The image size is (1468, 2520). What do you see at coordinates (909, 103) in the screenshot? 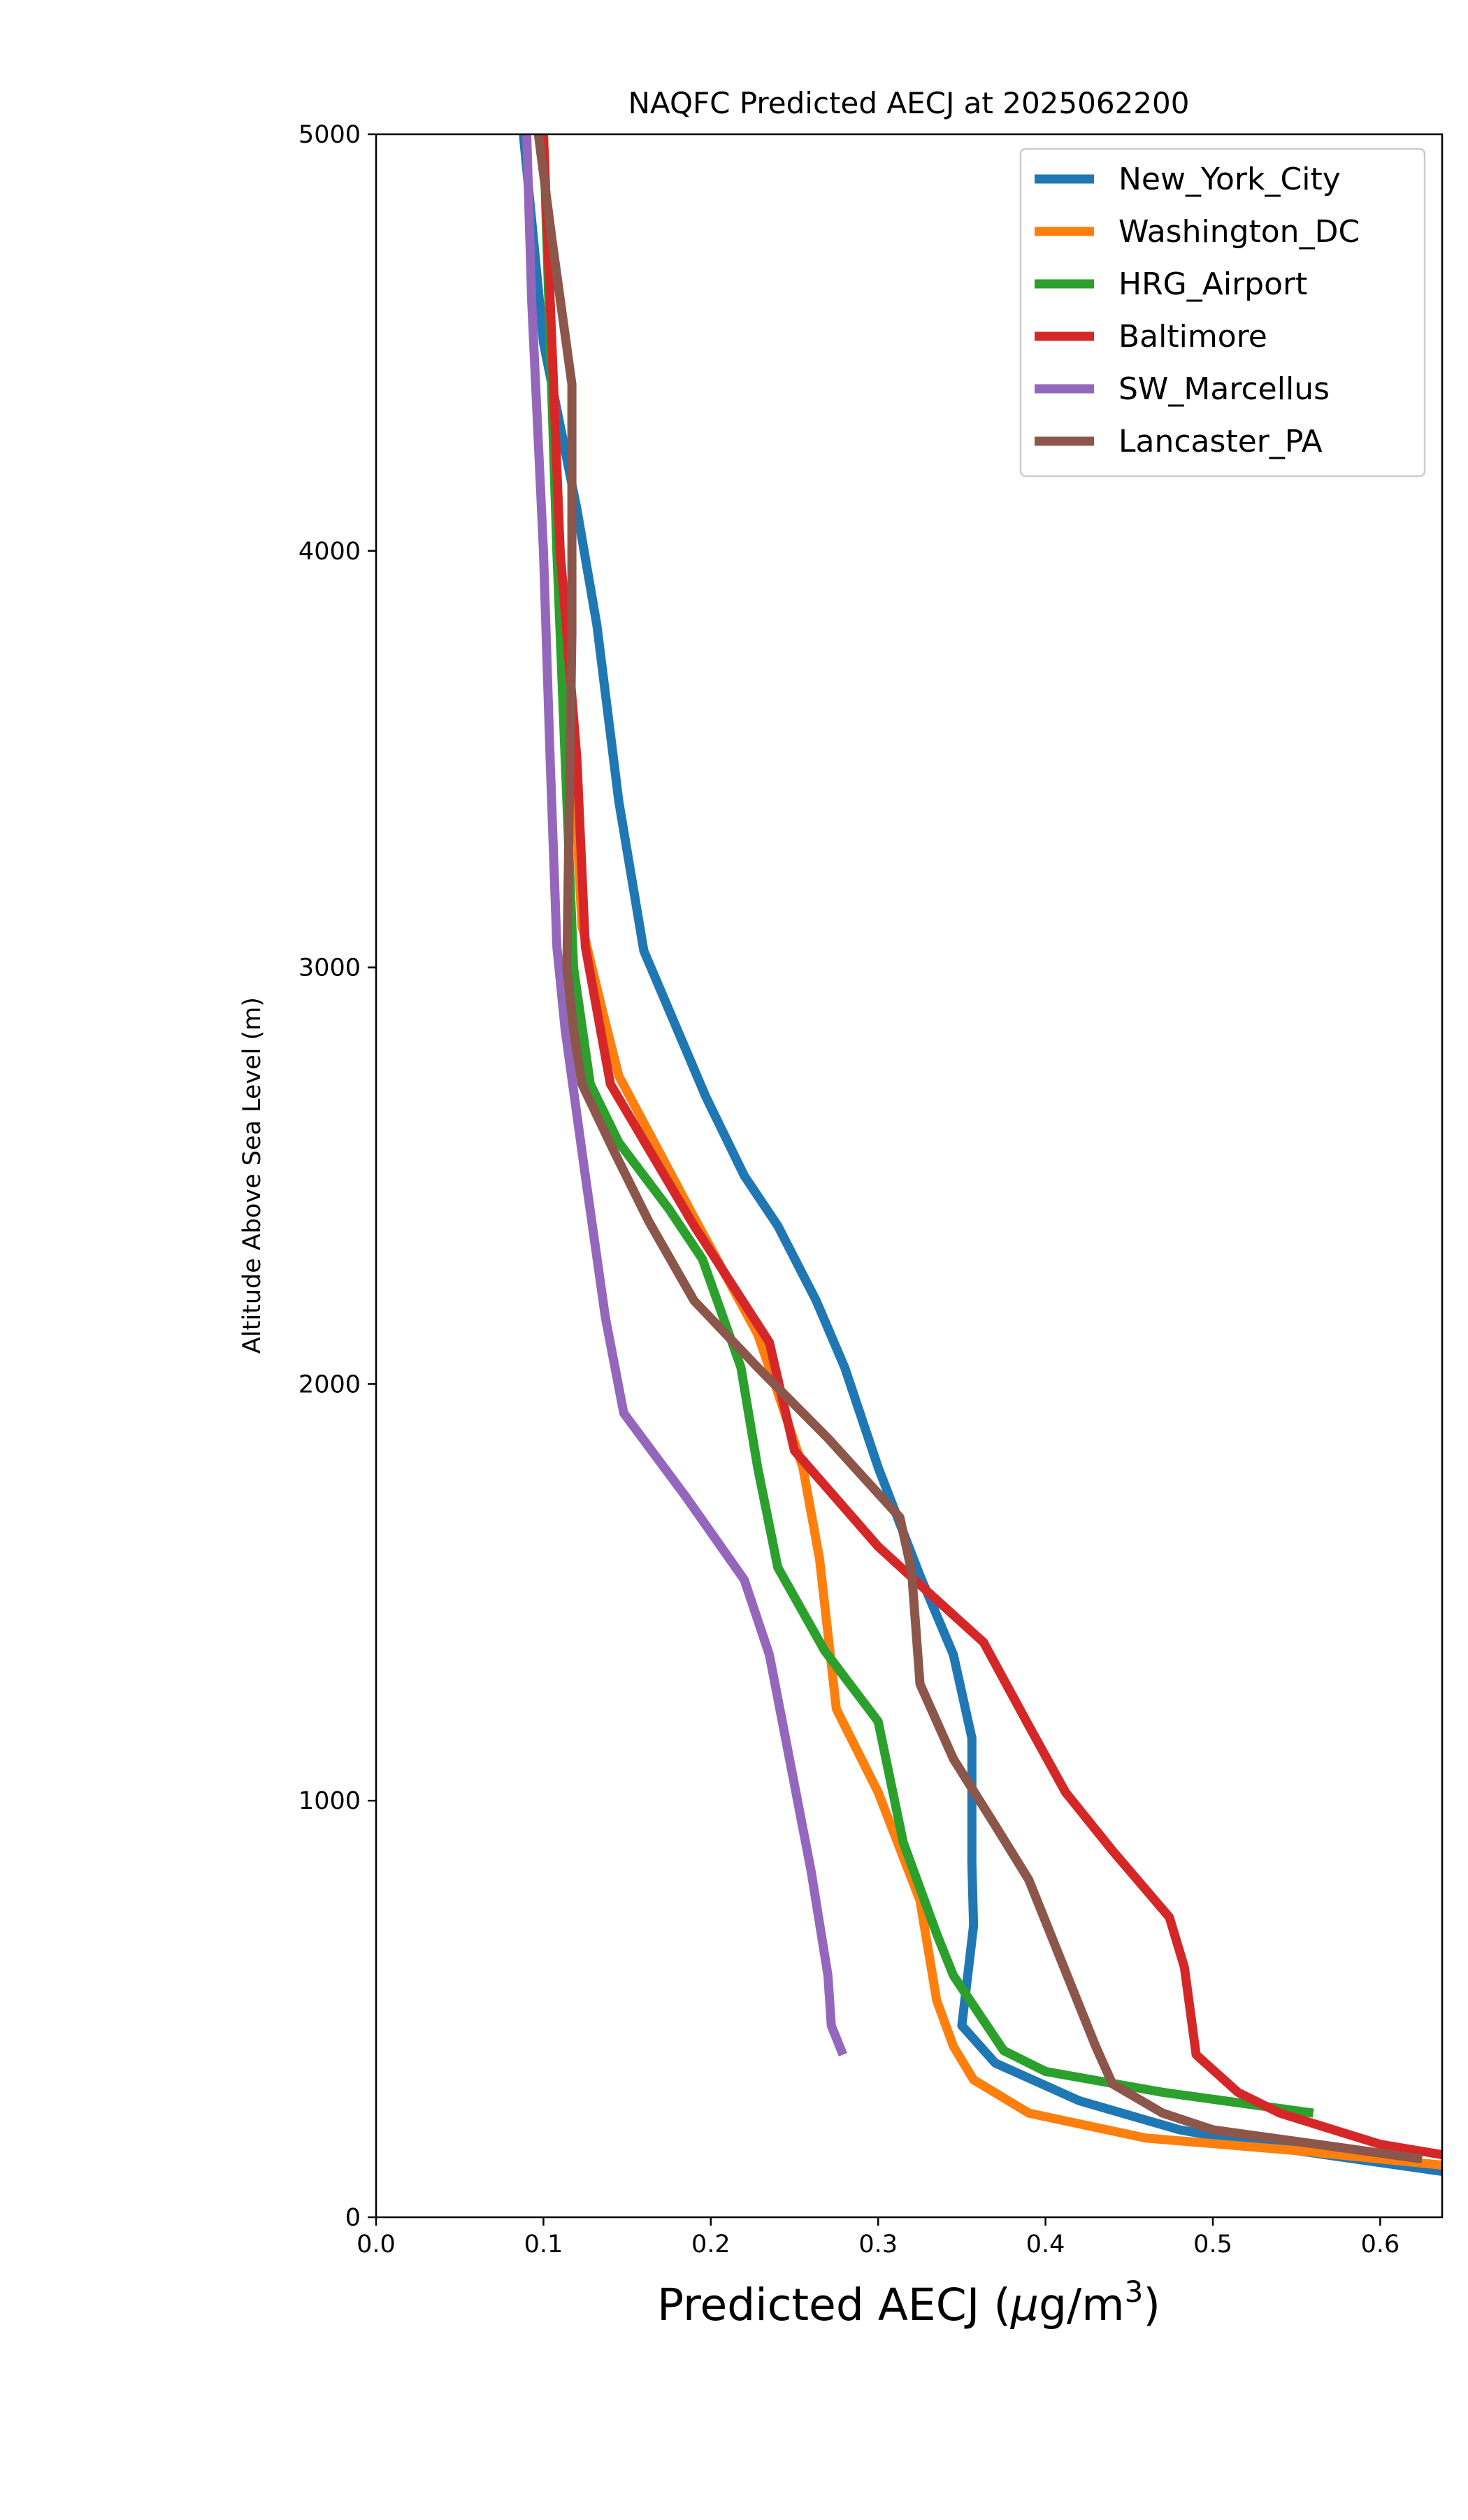
I see `chart-title: NAQFC Predicted AECJ at 2025062200` at bounding box center [909, 103].